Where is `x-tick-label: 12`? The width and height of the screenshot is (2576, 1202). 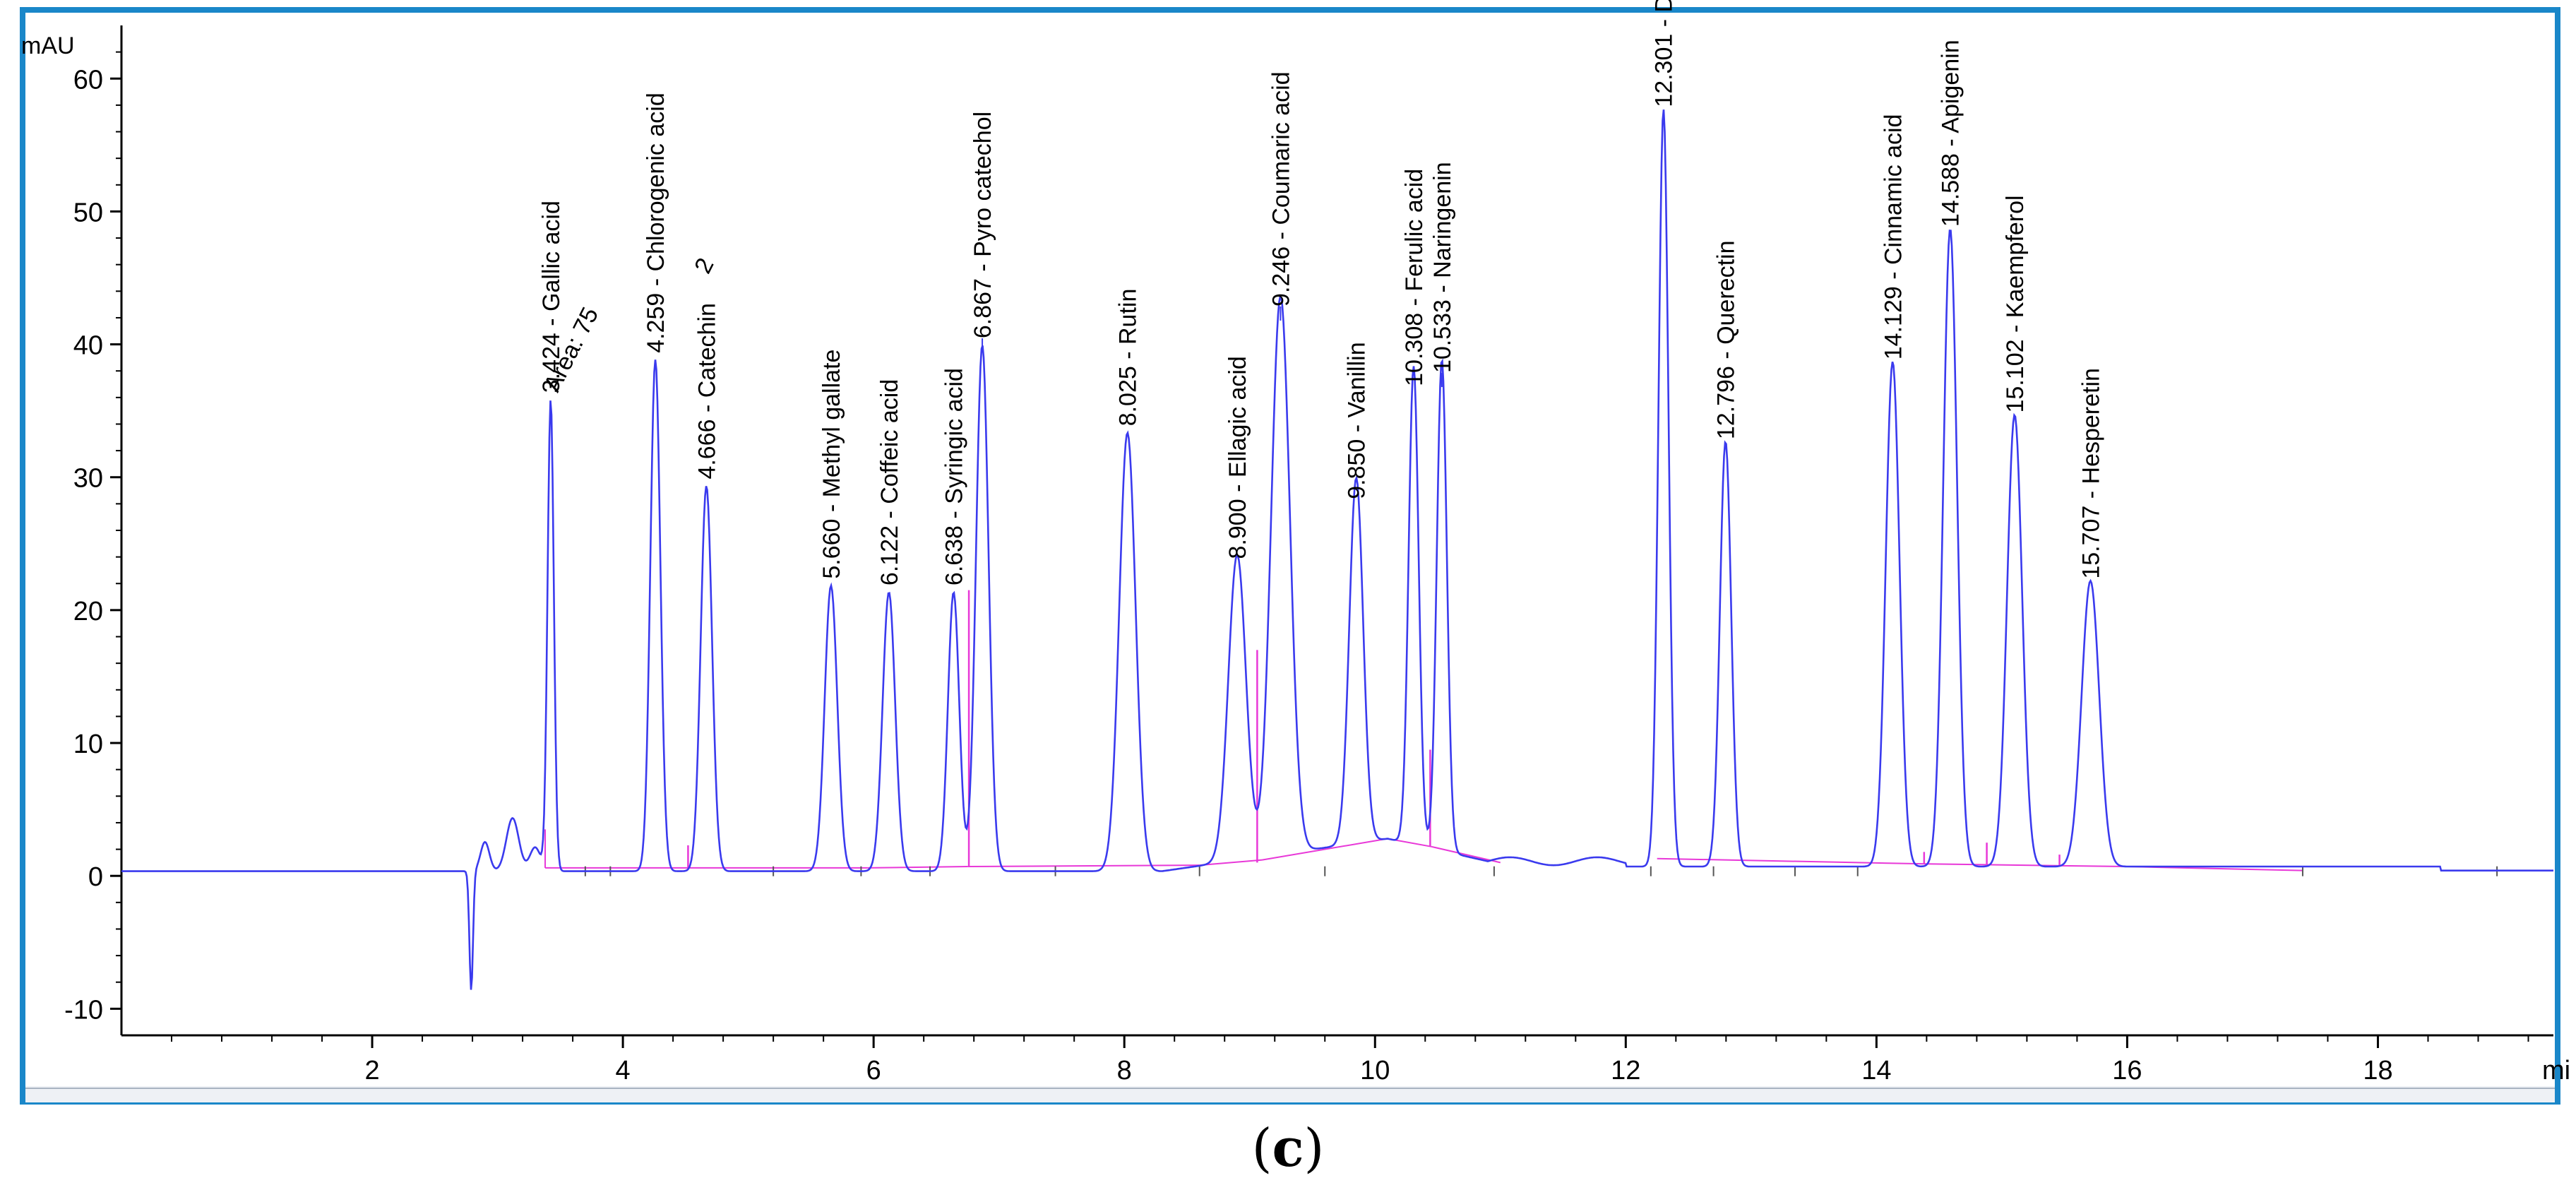 x-tick-label: 12 is located at coordinates (1625, 1071).